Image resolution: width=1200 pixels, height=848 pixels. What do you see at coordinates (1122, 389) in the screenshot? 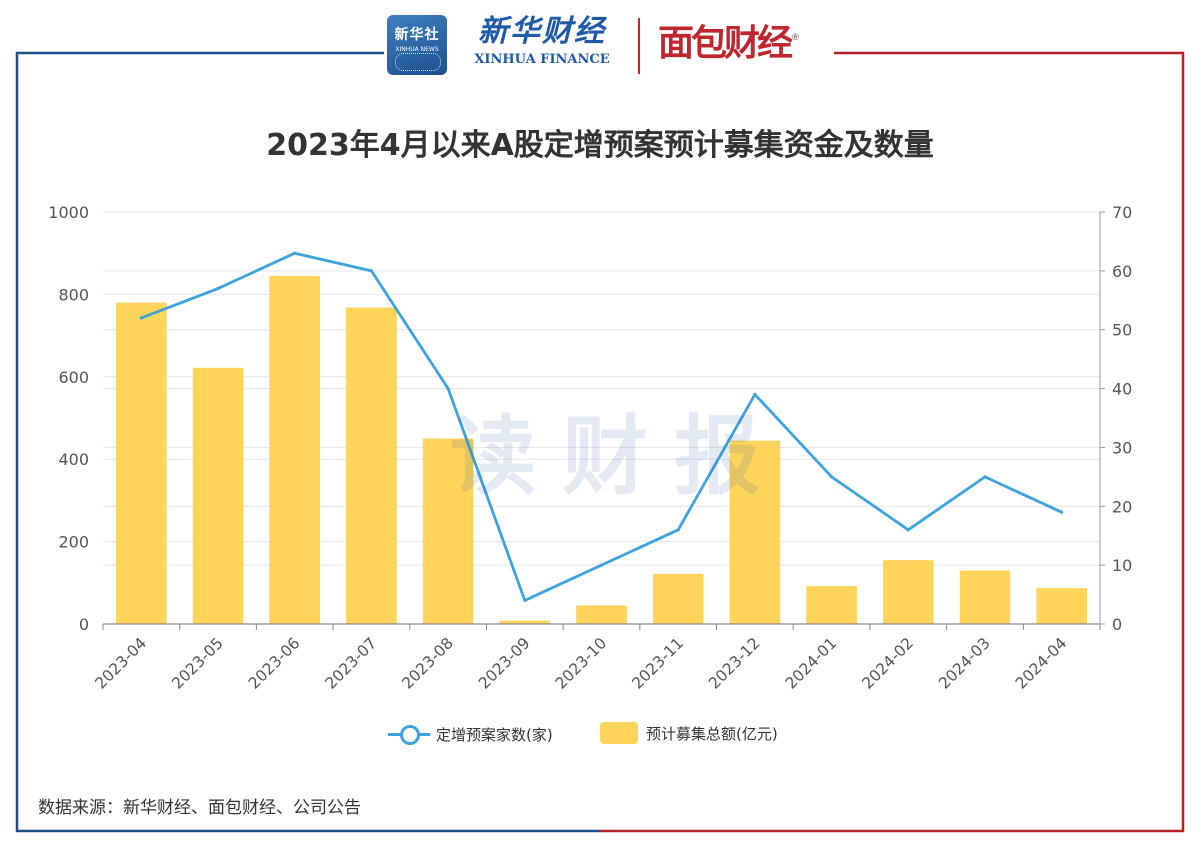
I see `y-right-tick-label: 40` at bounding box center [1122, 389].